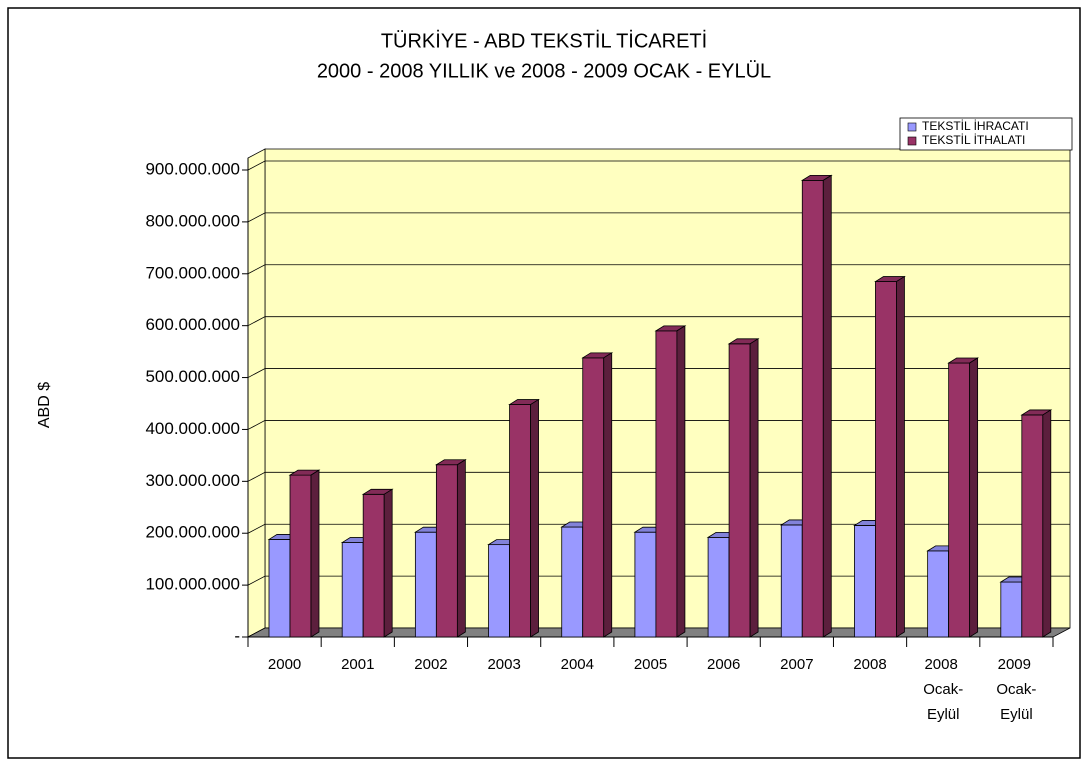 The width and height of the screenshot is (1088, 766). Describe the element at coordinates (650, 664) in the screenshot. I see `x-tick-label: 2005` at that location.